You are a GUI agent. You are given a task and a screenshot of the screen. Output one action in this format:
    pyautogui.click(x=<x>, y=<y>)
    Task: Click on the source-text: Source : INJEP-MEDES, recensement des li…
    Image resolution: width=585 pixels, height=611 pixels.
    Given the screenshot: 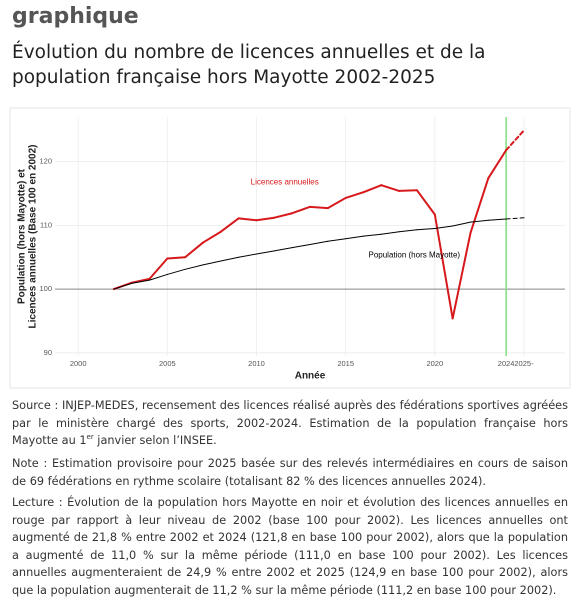 What is the action you would take?
    pyautogui.click(x=290, y=423)
    